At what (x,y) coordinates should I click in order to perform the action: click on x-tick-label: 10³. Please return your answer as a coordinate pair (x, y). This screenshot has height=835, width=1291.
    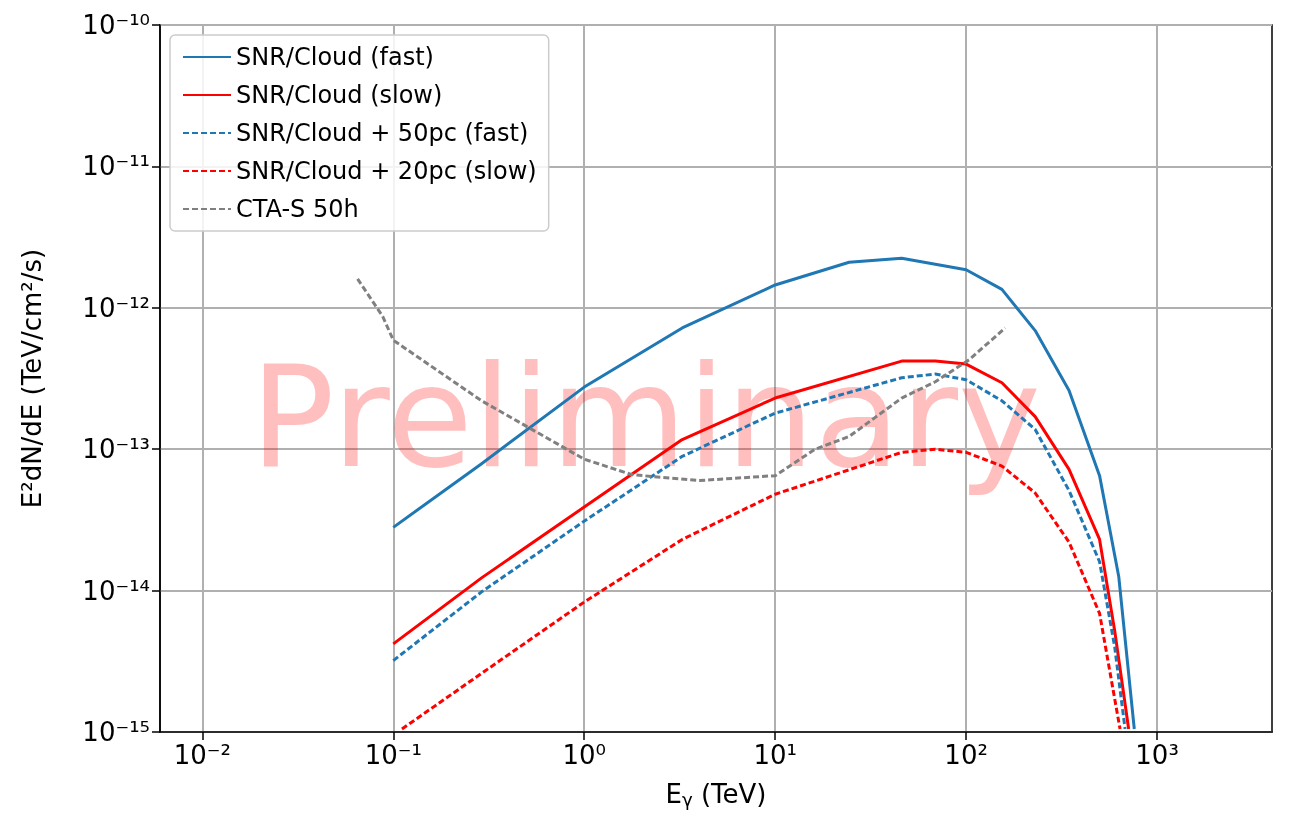
    Looking at the image, I should click on (1157, 755).